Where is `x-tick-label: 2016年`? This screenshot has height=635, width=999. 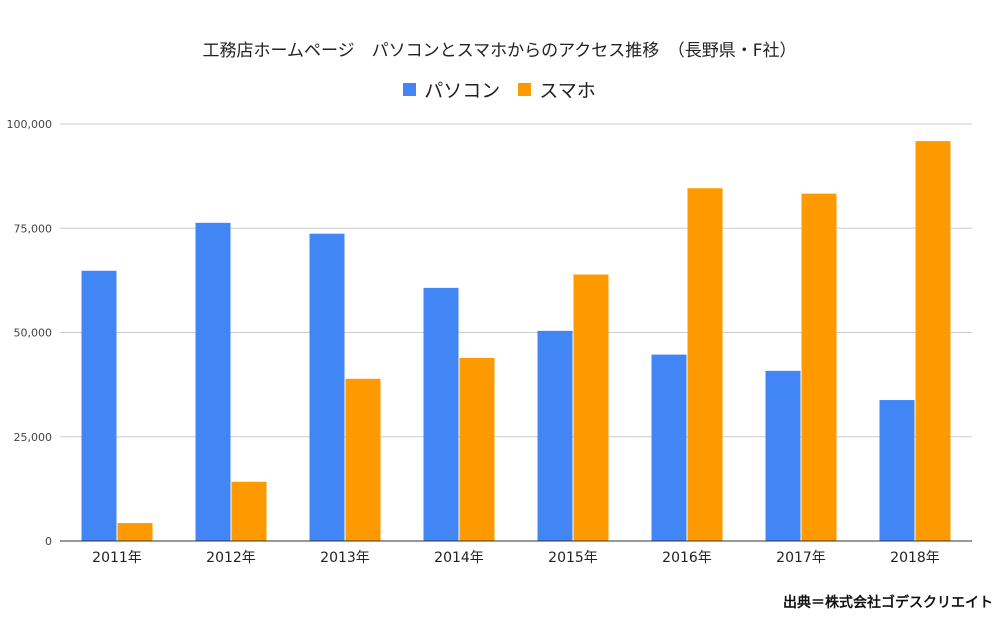
x-tick-label: 2016年 is located at coordinates (687, 558).